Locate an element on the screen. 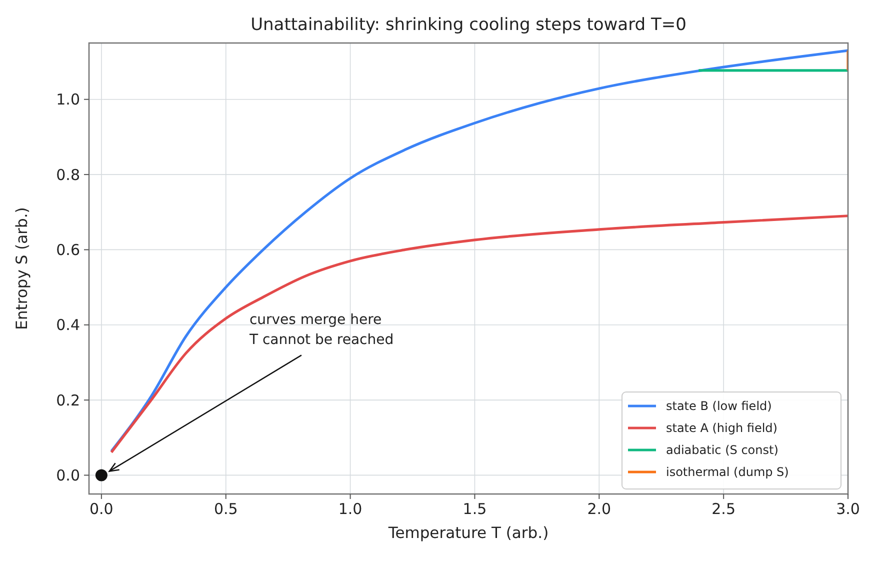 Image resolution: width=879 pixels, height=571 pixels. legend-label: state B (low field) is located at coordinates (719, 406).